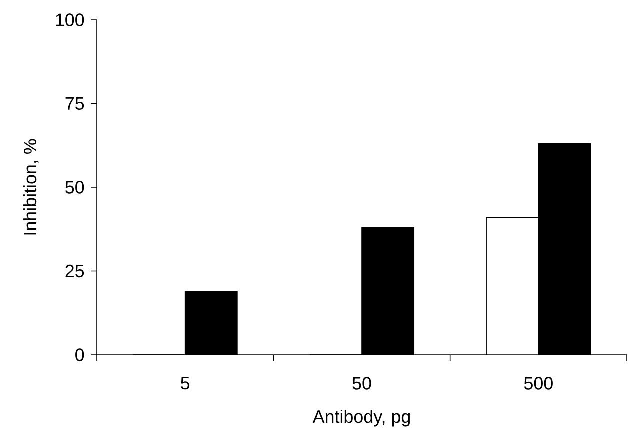  I want to click on y-tick-label: 75, so click(75, 103).